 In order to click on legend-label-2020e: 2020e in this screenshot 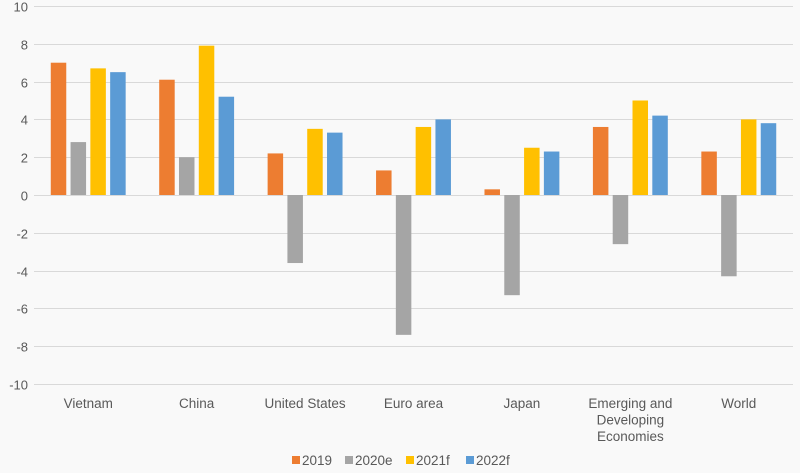, I will do `click(374, 460)`.